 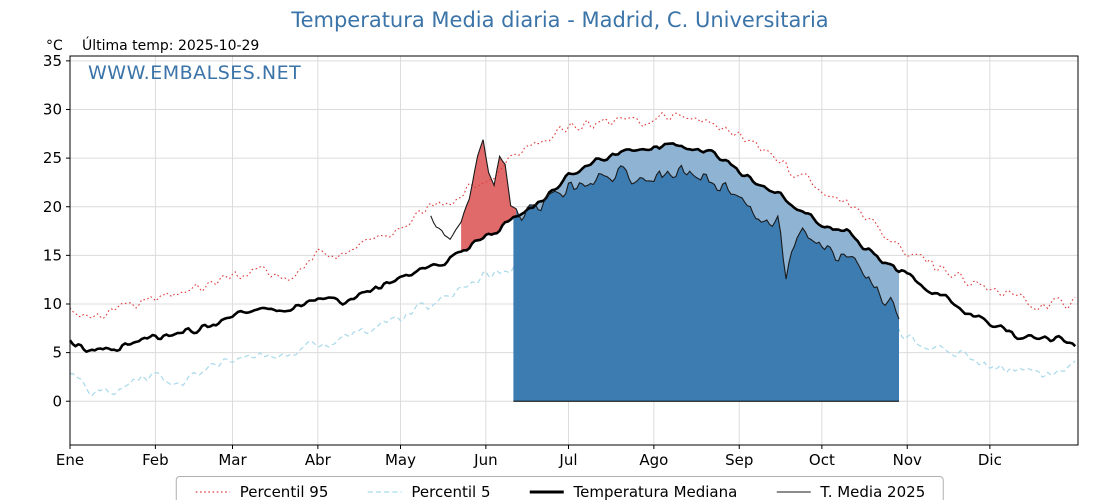 I want to click on x-tick-label: Oct, so click(x=822, y=460).